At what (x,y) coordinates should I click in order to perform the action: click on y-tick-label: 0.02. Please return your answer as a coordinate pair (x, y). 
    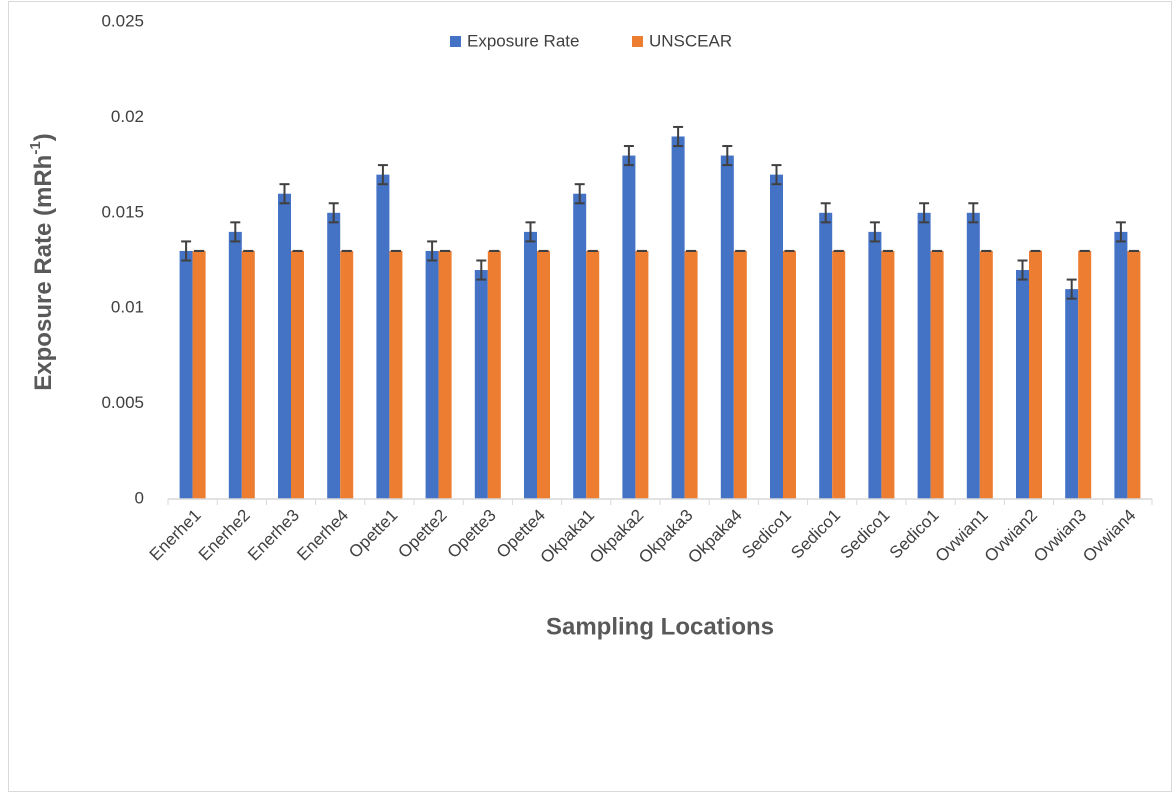
    Looking at the image, I should click on (127, 116).